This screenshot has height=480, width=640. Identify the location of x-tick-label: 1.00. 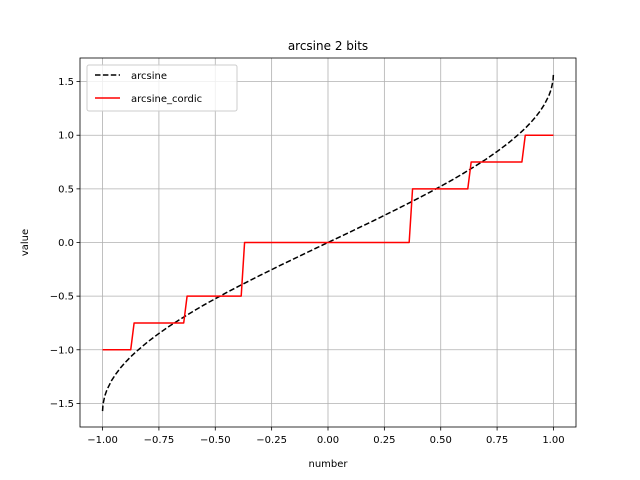
(553, 440).